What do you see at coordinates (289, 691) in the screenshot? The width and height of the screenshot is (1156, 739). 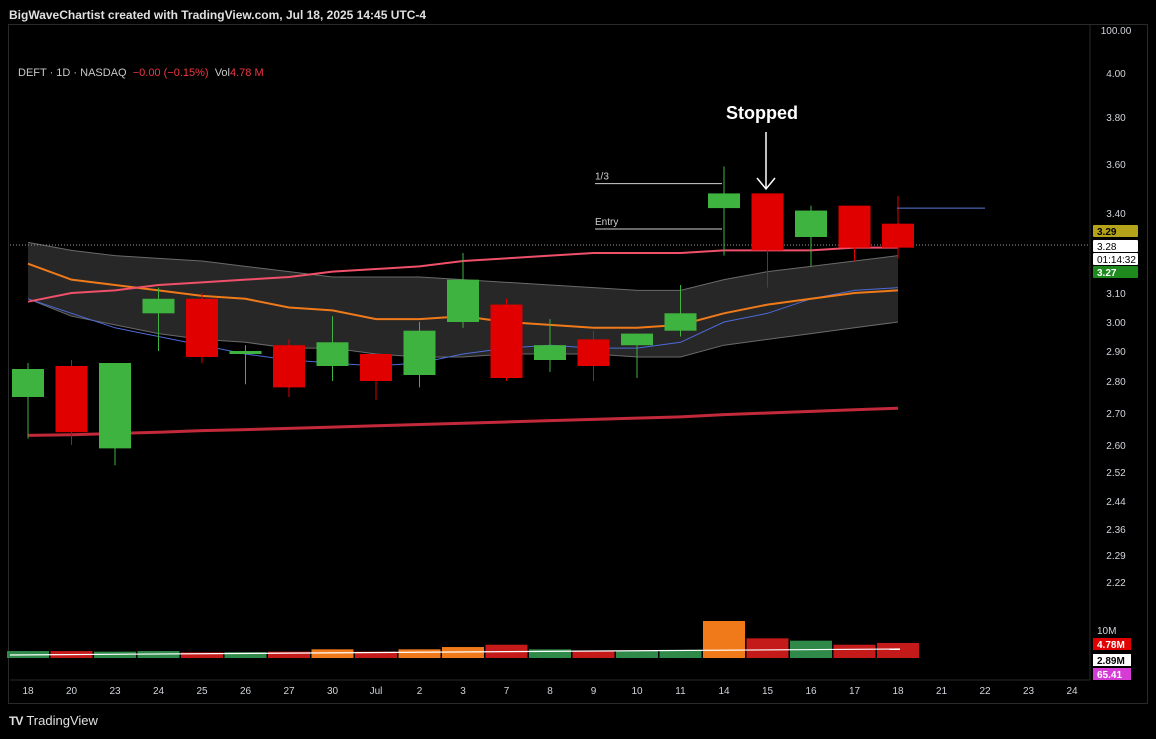 I see `time-axis-tick: 27` at bounding box center [289, 691].